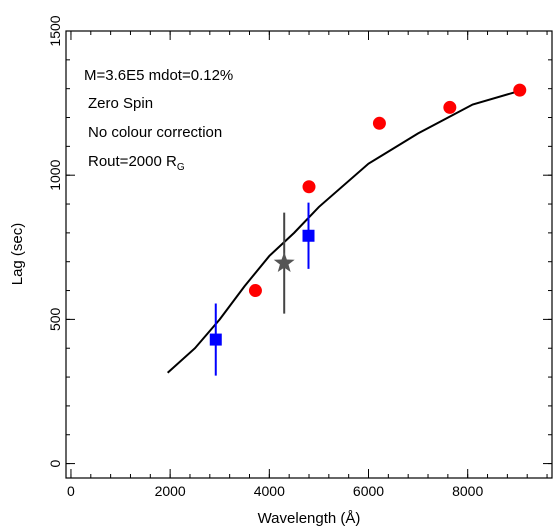 Image resolution: width=556 pixels, height=527 pixels. I want to click on data-point-star, so click(284, 262).